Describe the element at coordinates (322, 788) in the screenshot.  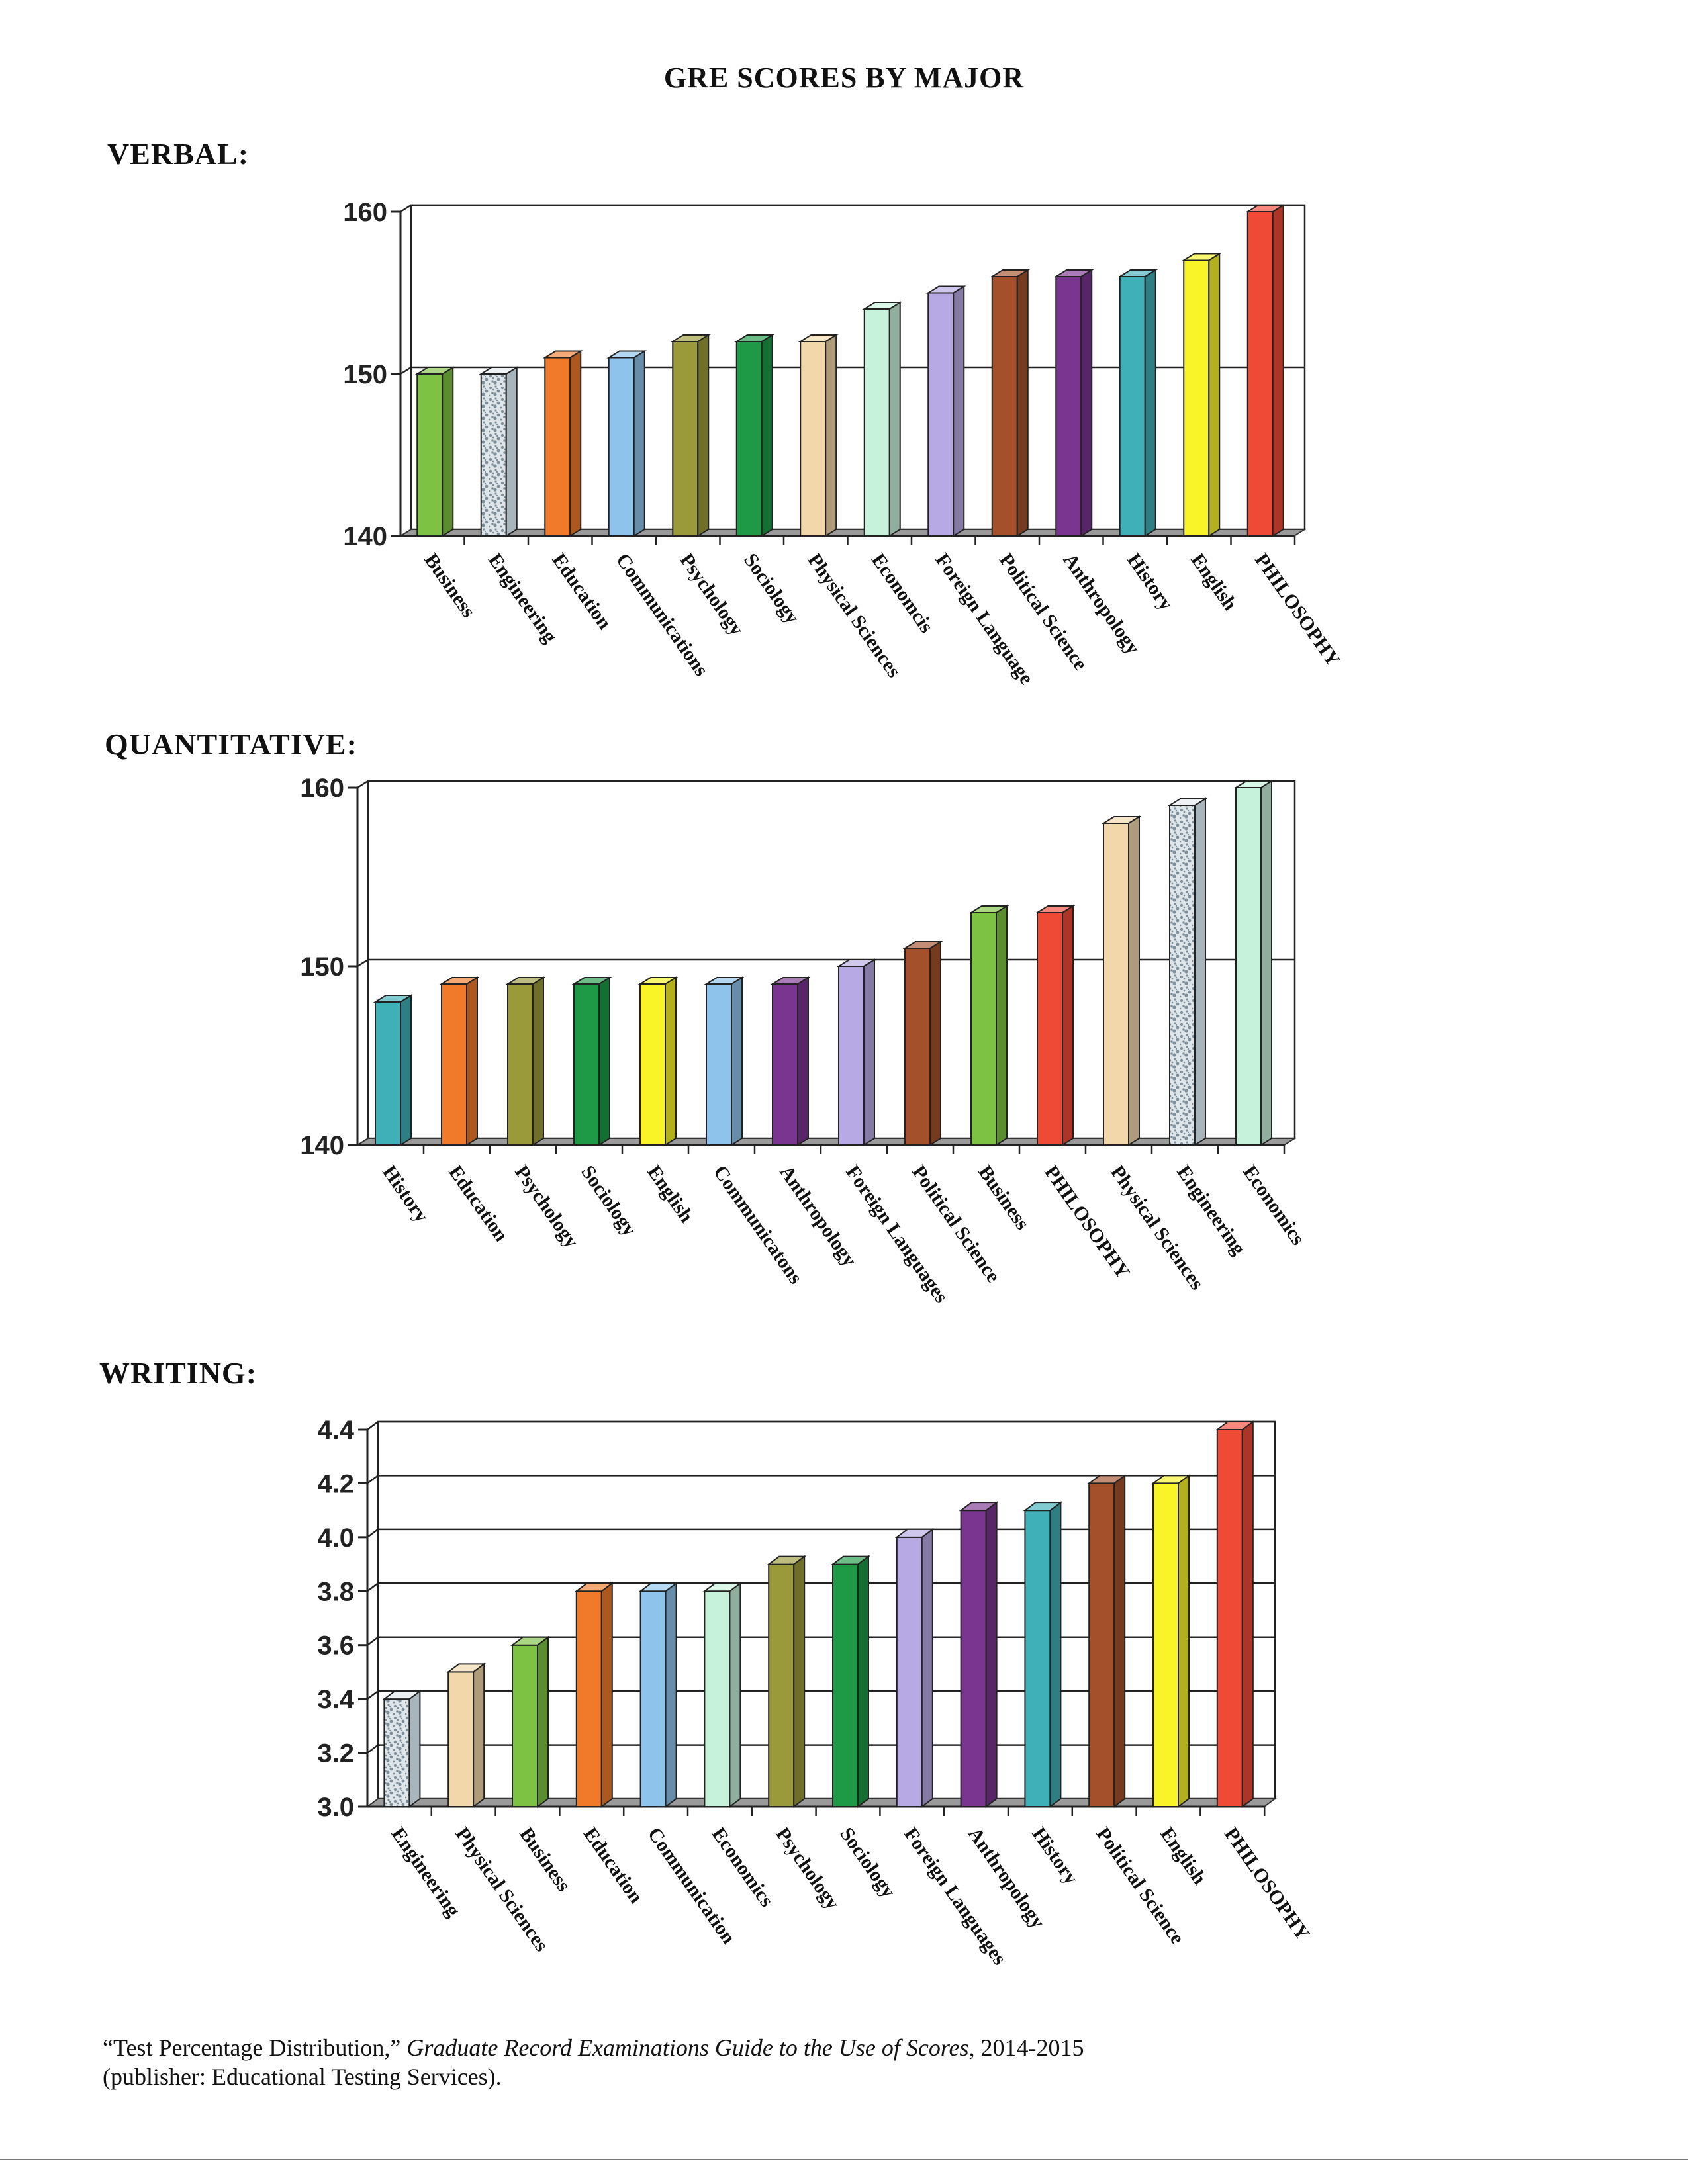
I see `quantitative-y-tick-label: 160` at that location.